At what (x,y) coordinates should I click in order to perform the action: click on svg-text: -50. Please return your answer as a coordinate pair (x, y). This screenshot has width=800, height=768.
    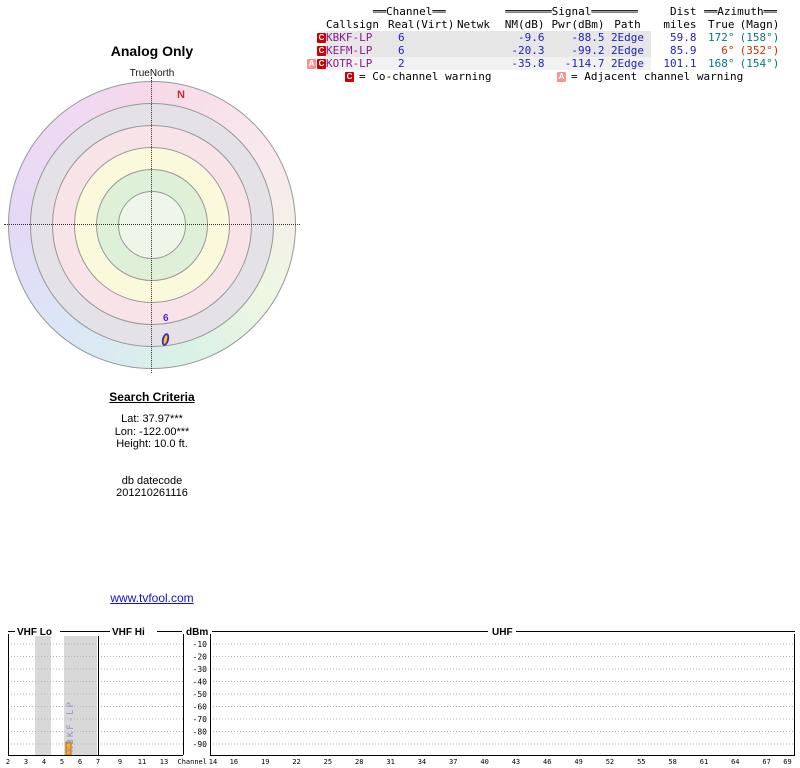
    Looking at the image, I should click on (200, 694).